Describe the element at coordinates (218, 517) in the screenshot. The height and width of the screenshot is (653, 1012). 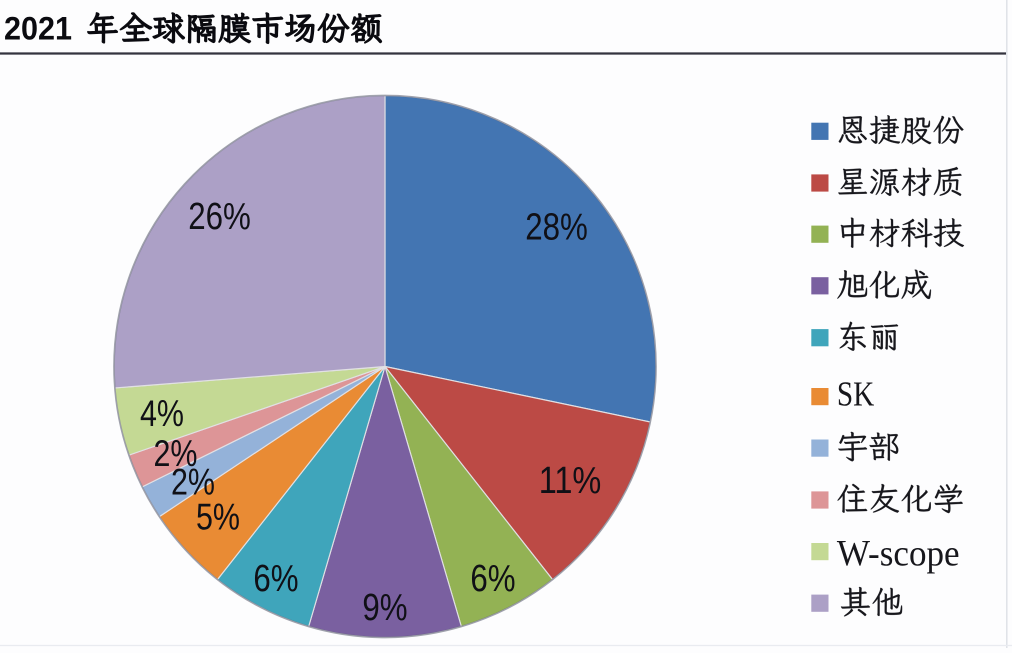
I see `svg-text: 5%` at that location.